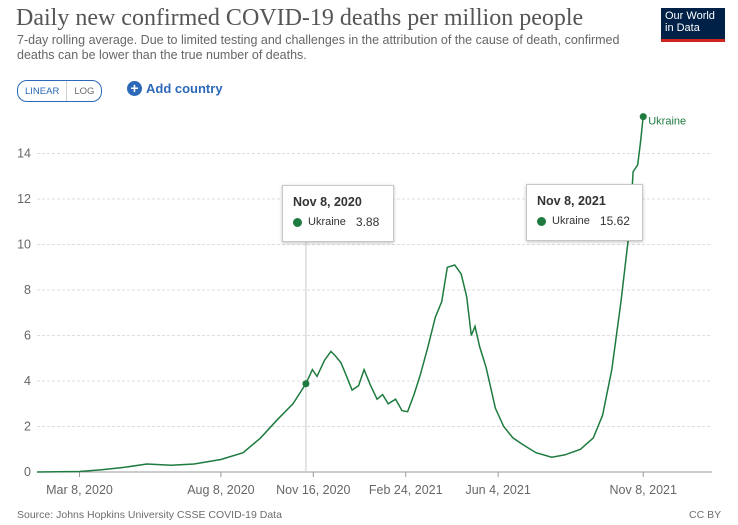 Image resolution: width=738 pixels, height=525 pixels. What do you see at coordinates (497, 490) in the screenshot?
I see `x-tick-label: Jun 4, 2021` at bounding box center [497, 490].